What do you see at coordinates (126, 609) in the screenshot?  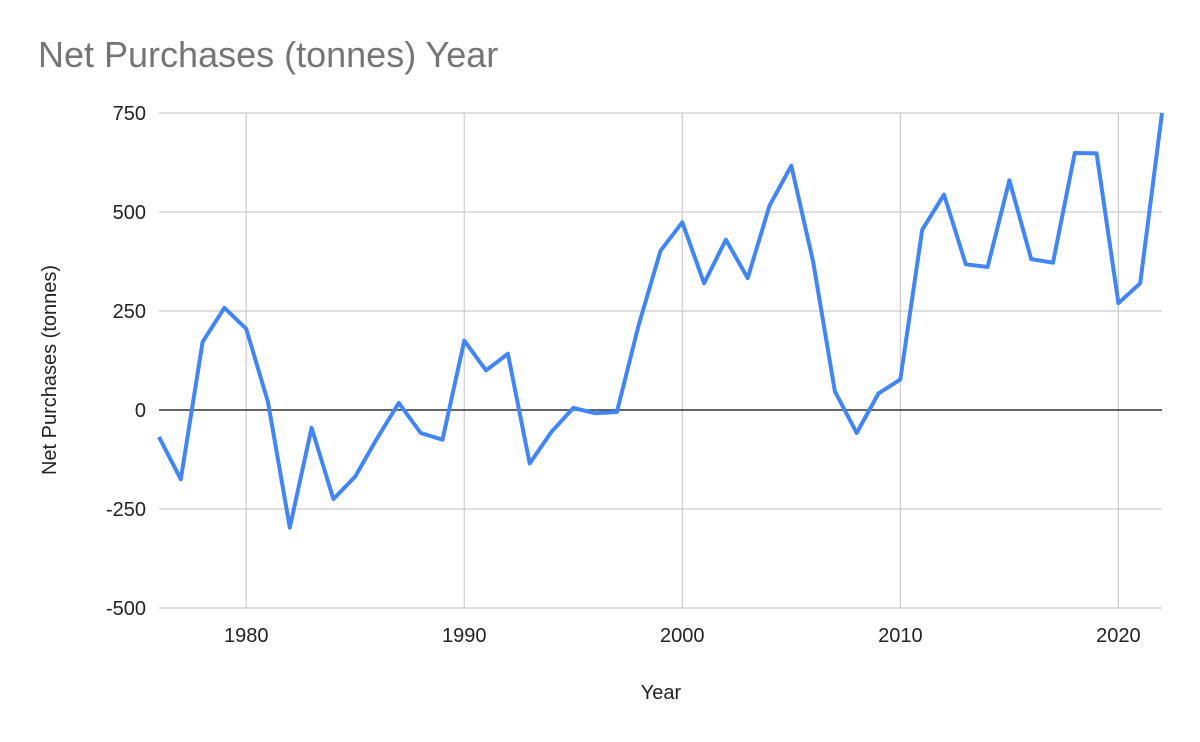 I see `y-tick-label: -500` at bounding box center [126, 609].